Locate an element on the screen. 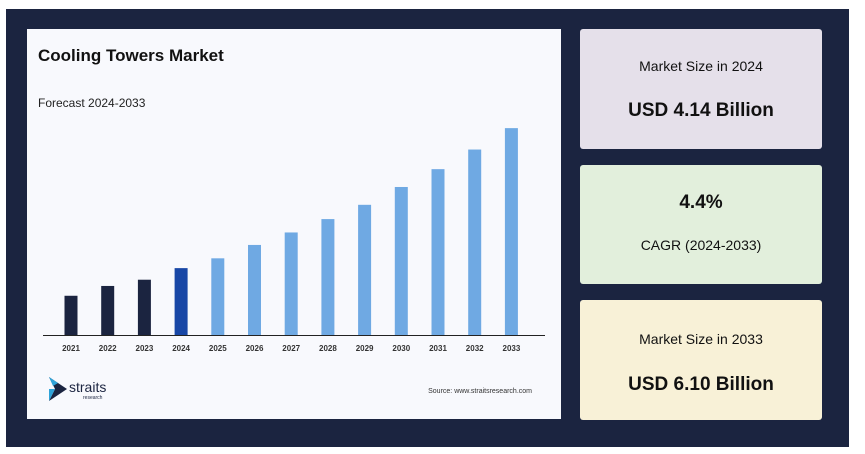  logo-name: straits is located at coordinates (88, 387).